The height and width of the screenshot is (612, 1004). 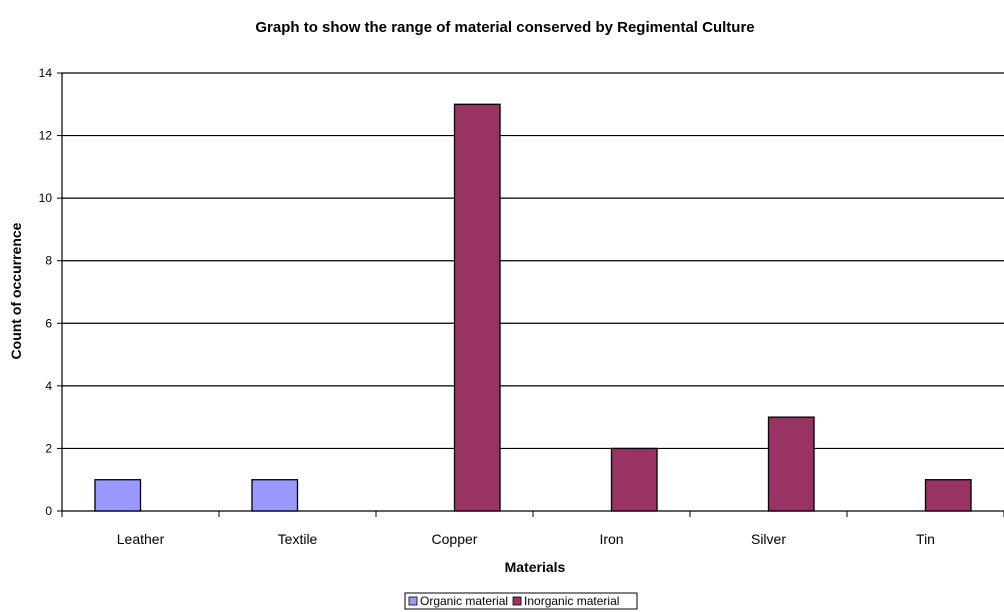 I want to click on x-tick-label: Iron, so click(x=611, y=539).